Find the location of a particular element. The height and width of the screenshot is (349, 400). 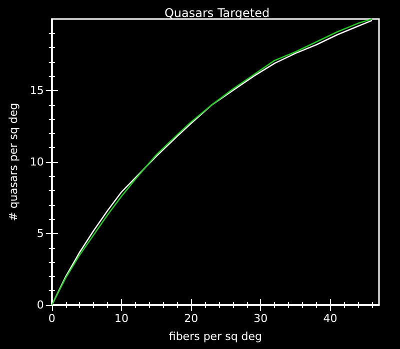

y-tick-label: 5 is located at coordinates (40, 233).